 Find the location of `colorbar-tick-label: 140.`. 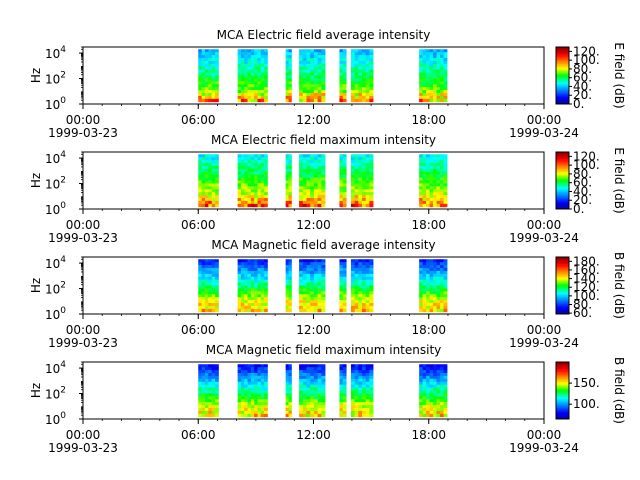

colorbar-tick-label: 140. is located at coordinates (586, 279).